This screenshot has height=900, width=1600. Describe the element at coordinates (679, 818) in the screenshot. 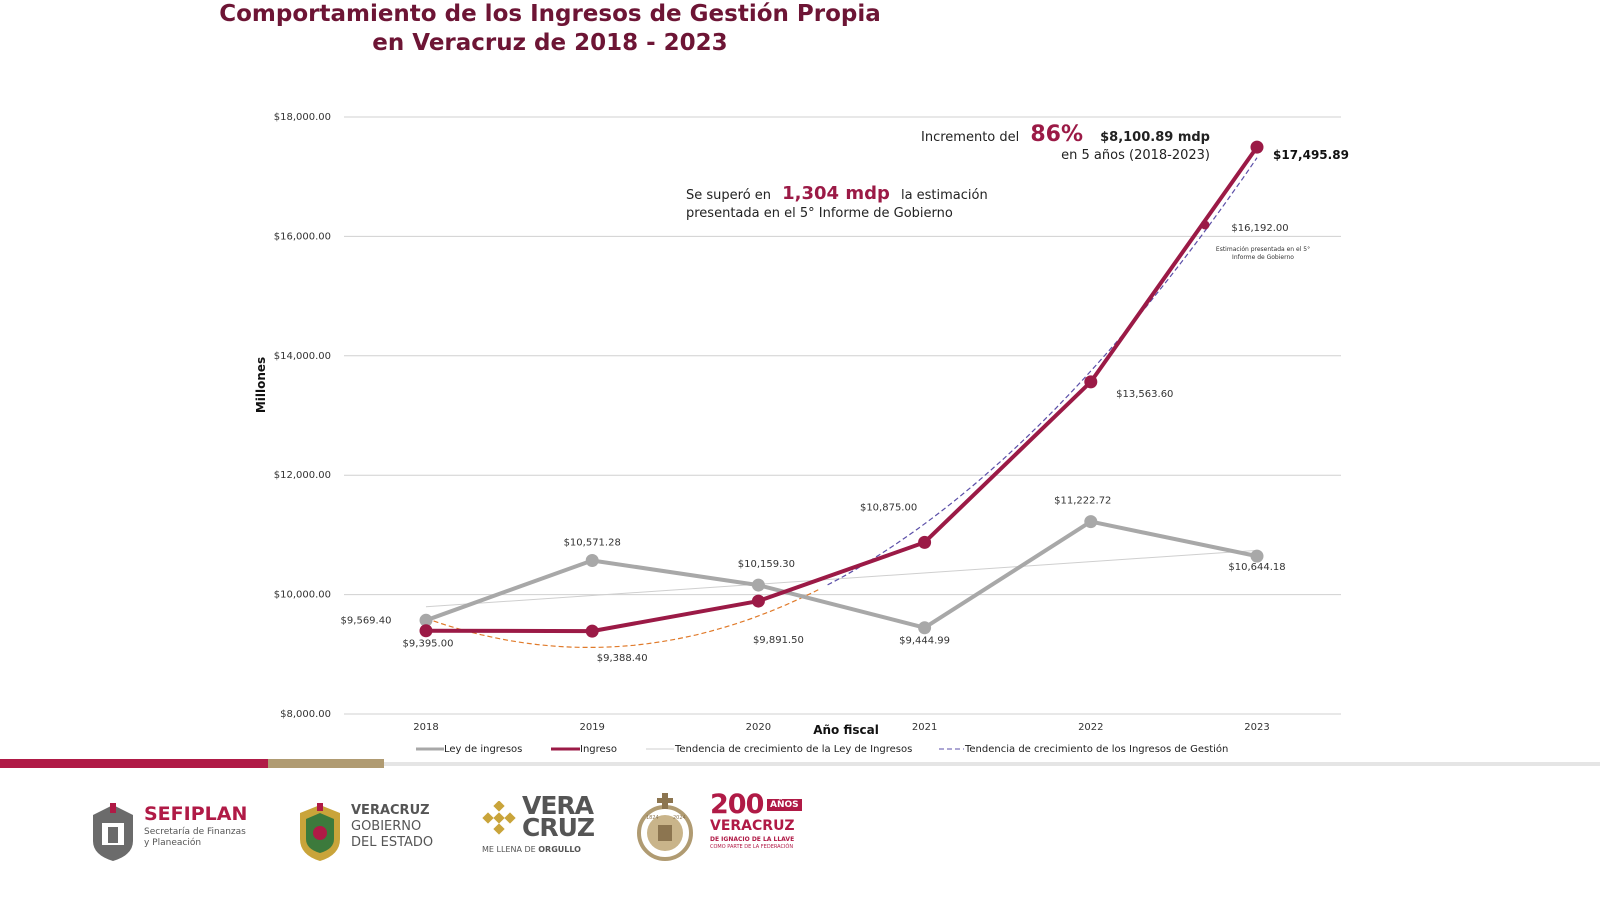

I see `bicentenario-year-right: 2024` at that location.